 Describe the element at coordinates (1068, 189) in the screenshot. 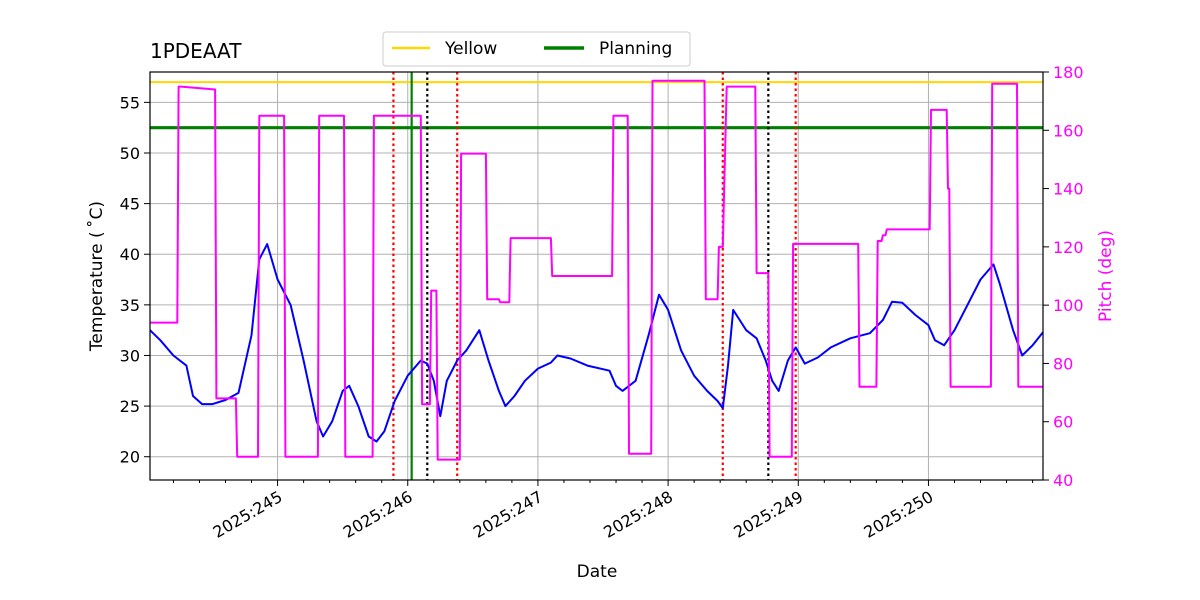

I see `y2-tick-label: 140` at that location.